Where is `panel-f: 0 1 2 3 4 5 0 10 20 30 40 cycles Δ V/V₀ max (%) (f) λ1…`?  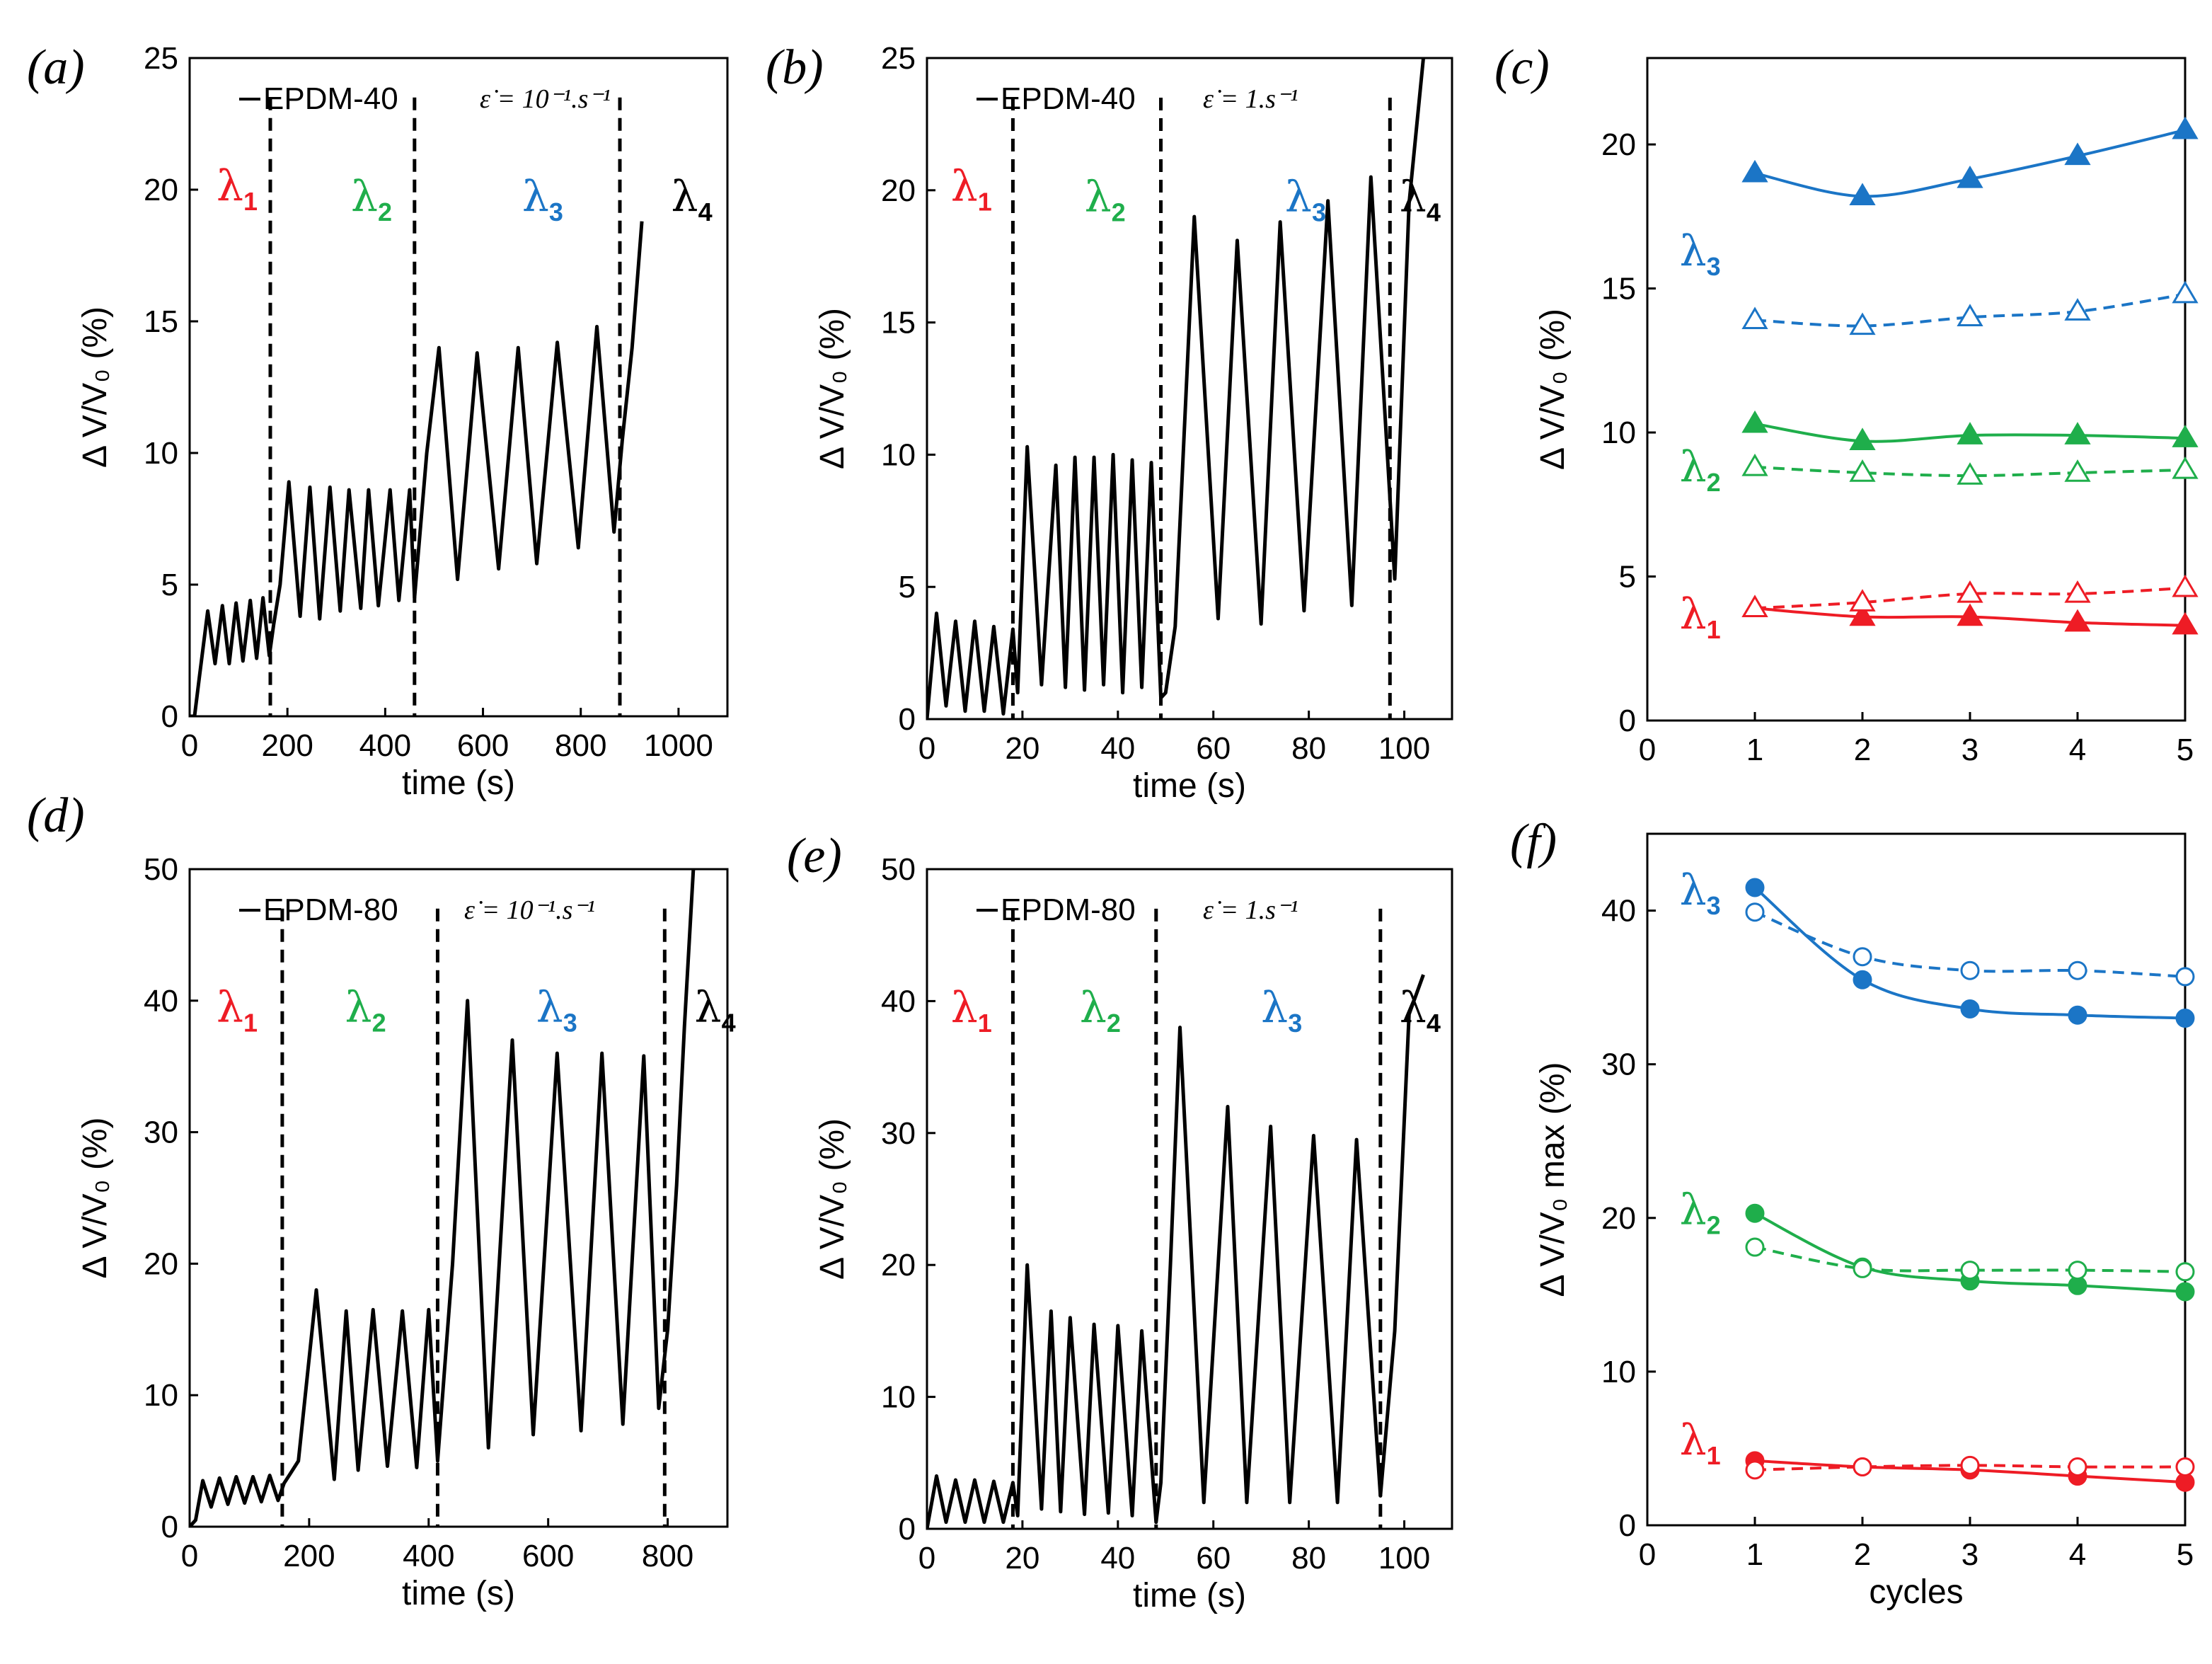
panel-f: 0 1 2 3 4 5 0 10 20 30 40 cycles Δ V/V₀ max (%) (f) λ1… is located at coordinates (1852, 1213).